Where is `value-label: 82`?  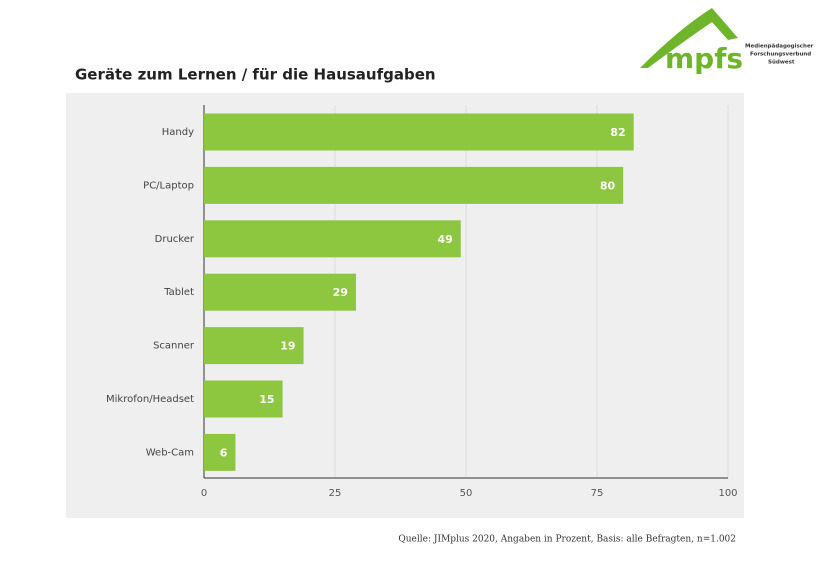 value-label: 82 is located at coordinates (617, 132).